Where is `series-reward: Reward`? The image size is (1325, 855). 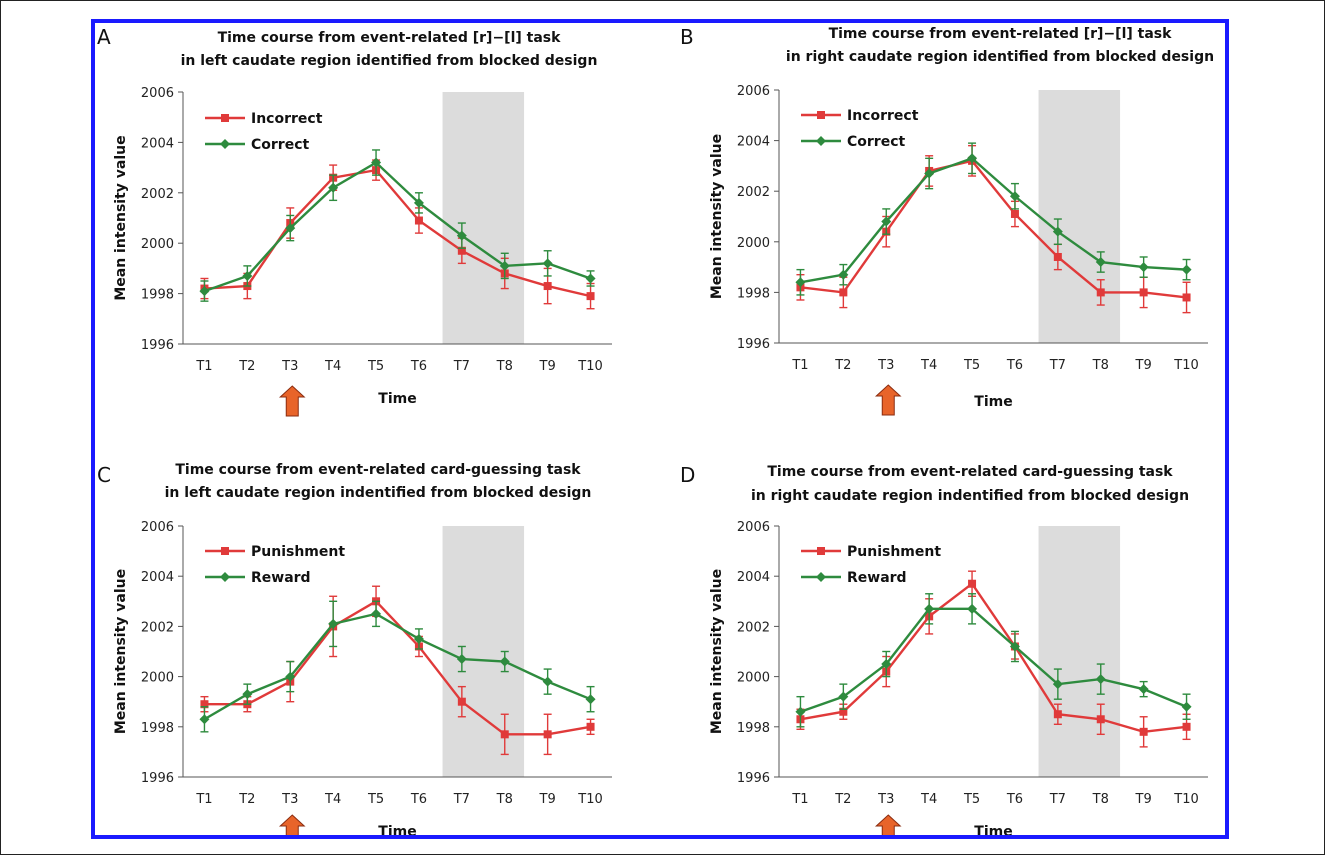
series-reward: Reward is located at coordinates (397, 651).